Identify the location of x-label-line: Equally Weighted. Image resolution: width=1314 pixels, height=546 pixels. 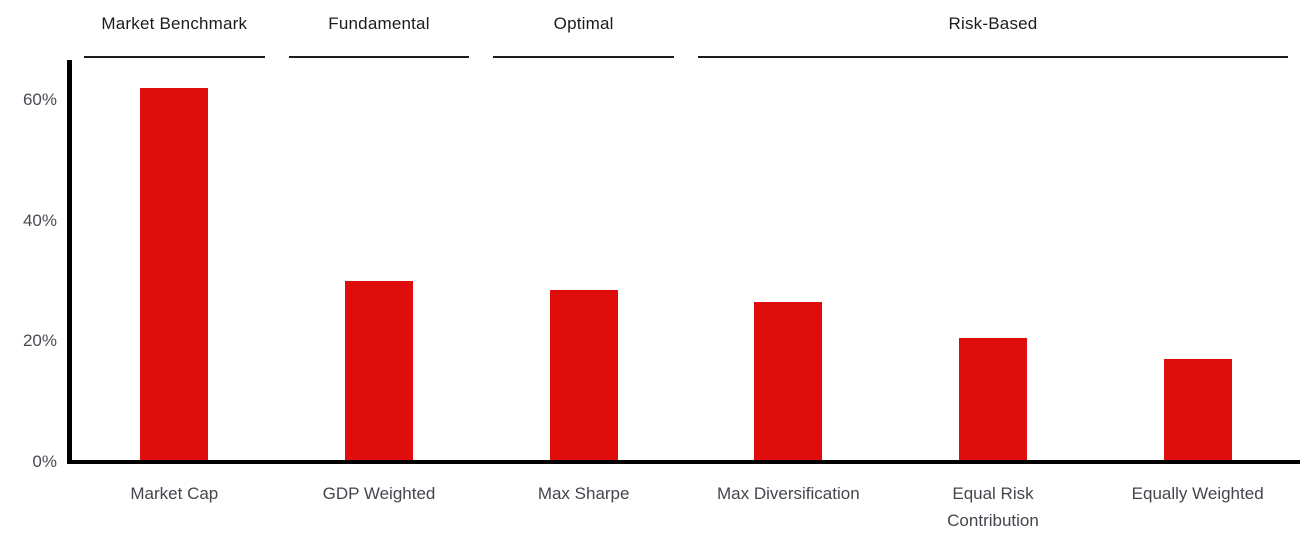
(1197, 493).